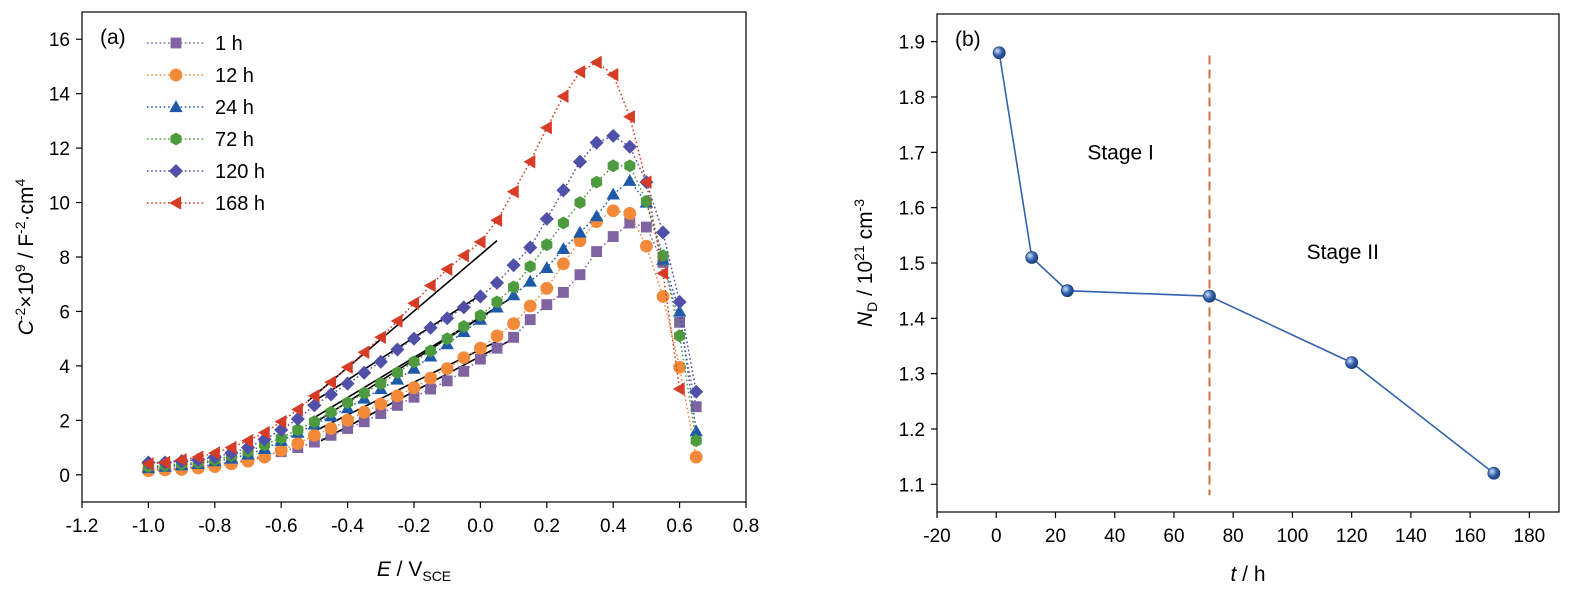 The width and height of the screenshot is (1570, 591). I want to click on panel-a-x-ticks: -1.2 -1.0 -0.8 -0.6 -0.4 -0.2 0.0 0.2 0.4 0.6 0.8, so click(412, 519).